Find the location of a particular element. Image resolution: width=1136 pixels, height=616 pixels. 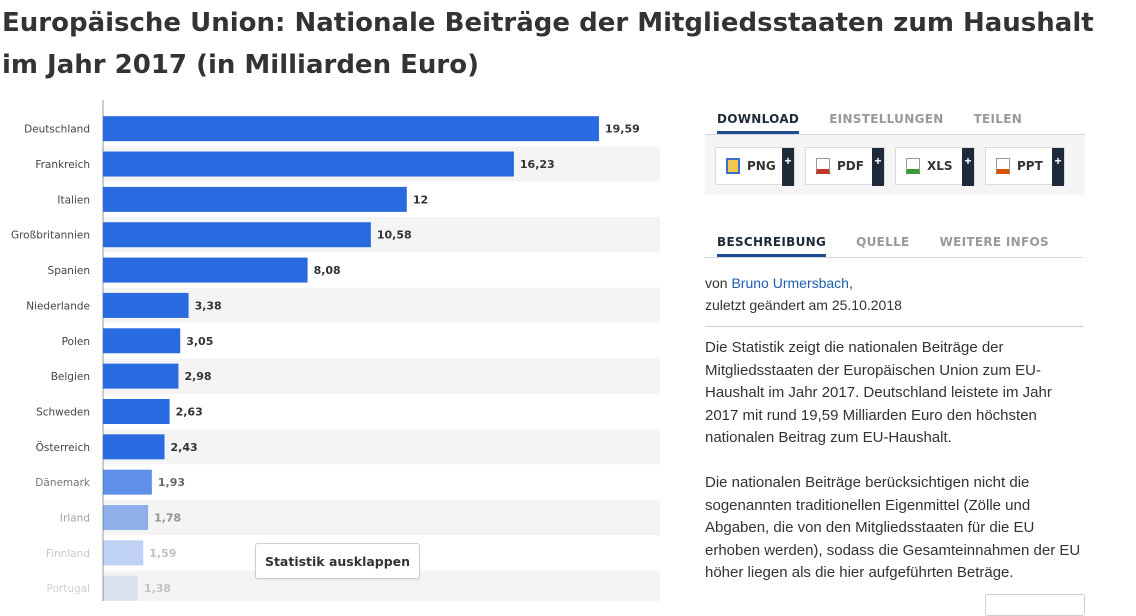

tab-teilen: TEILEN is located at coordinates (998, 119).